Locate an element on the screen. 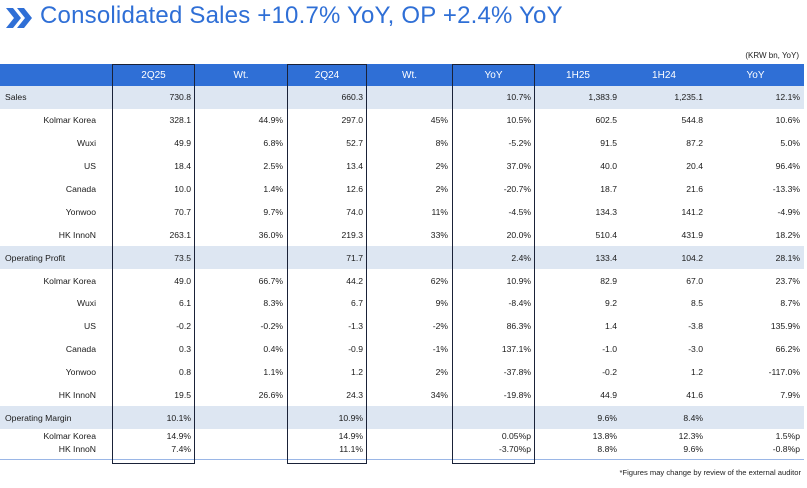 Image resolution: width=807 pixels, height=488 pixels. table-cell: -37.8% is located at coordinates (517, 372).